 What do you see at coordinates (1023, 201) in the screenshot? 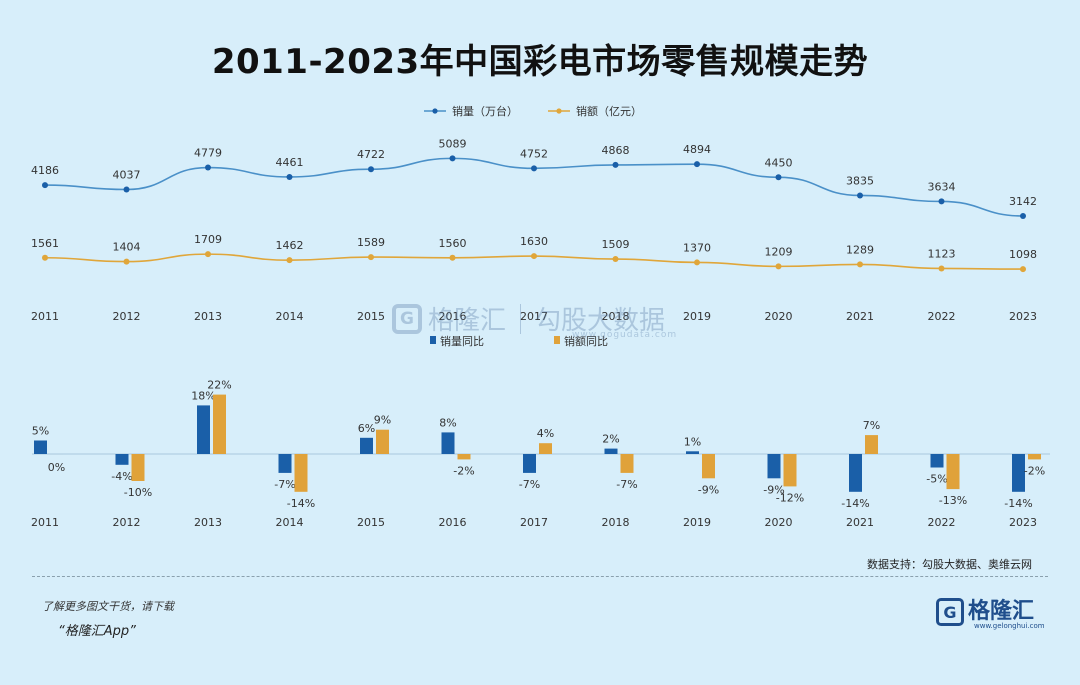
I see `volume-label-2023: 3142` at bounding box center [1023, 201].